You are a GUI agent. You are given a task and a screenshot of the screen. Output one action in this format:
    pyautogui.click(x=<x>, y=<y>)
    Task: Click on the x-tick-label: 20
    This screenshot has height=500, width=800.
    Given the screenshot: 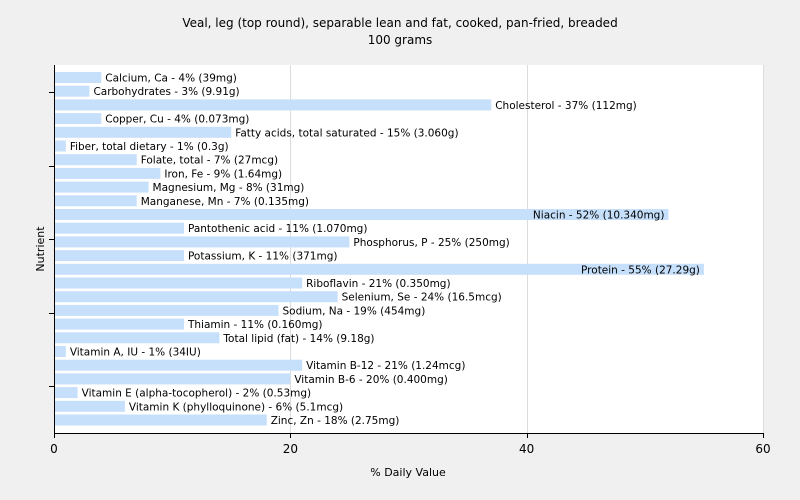 What is the action you would take?
    pyautogui.click(x=290, y=449)
    